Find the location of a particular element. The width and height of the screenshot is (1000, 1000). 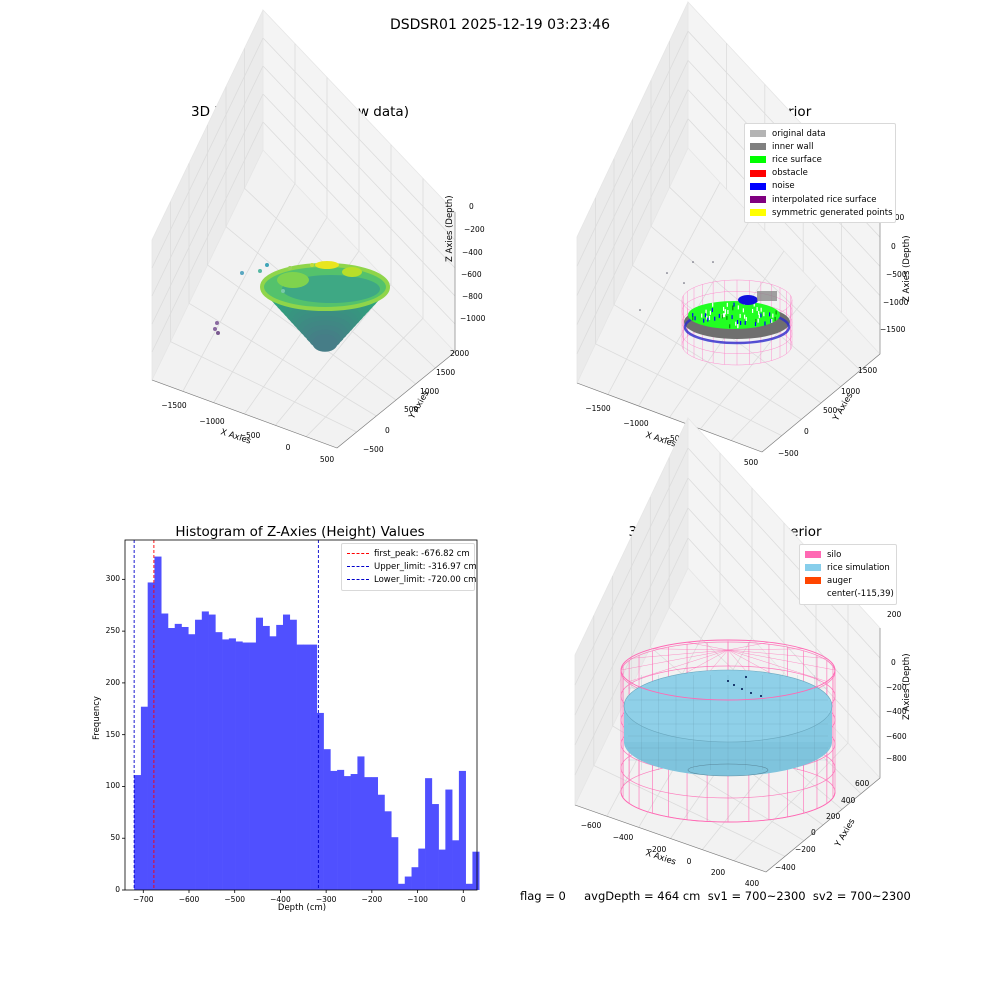

raw-y-tick: 0 is located at coordinates (387, 430).